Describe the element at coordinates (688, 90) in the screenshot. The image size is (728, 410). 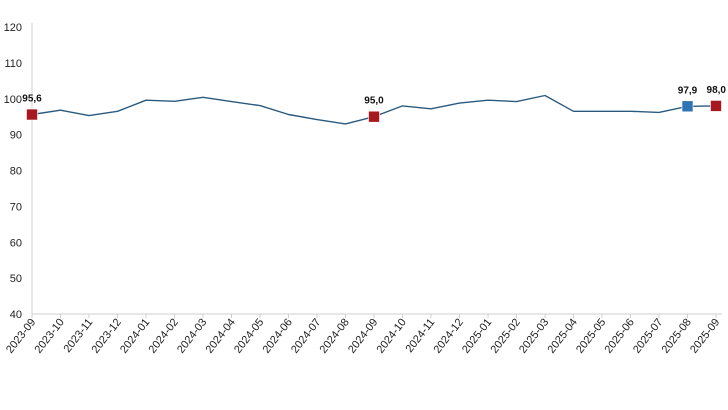
I see `data-label: 97,9` at that location.